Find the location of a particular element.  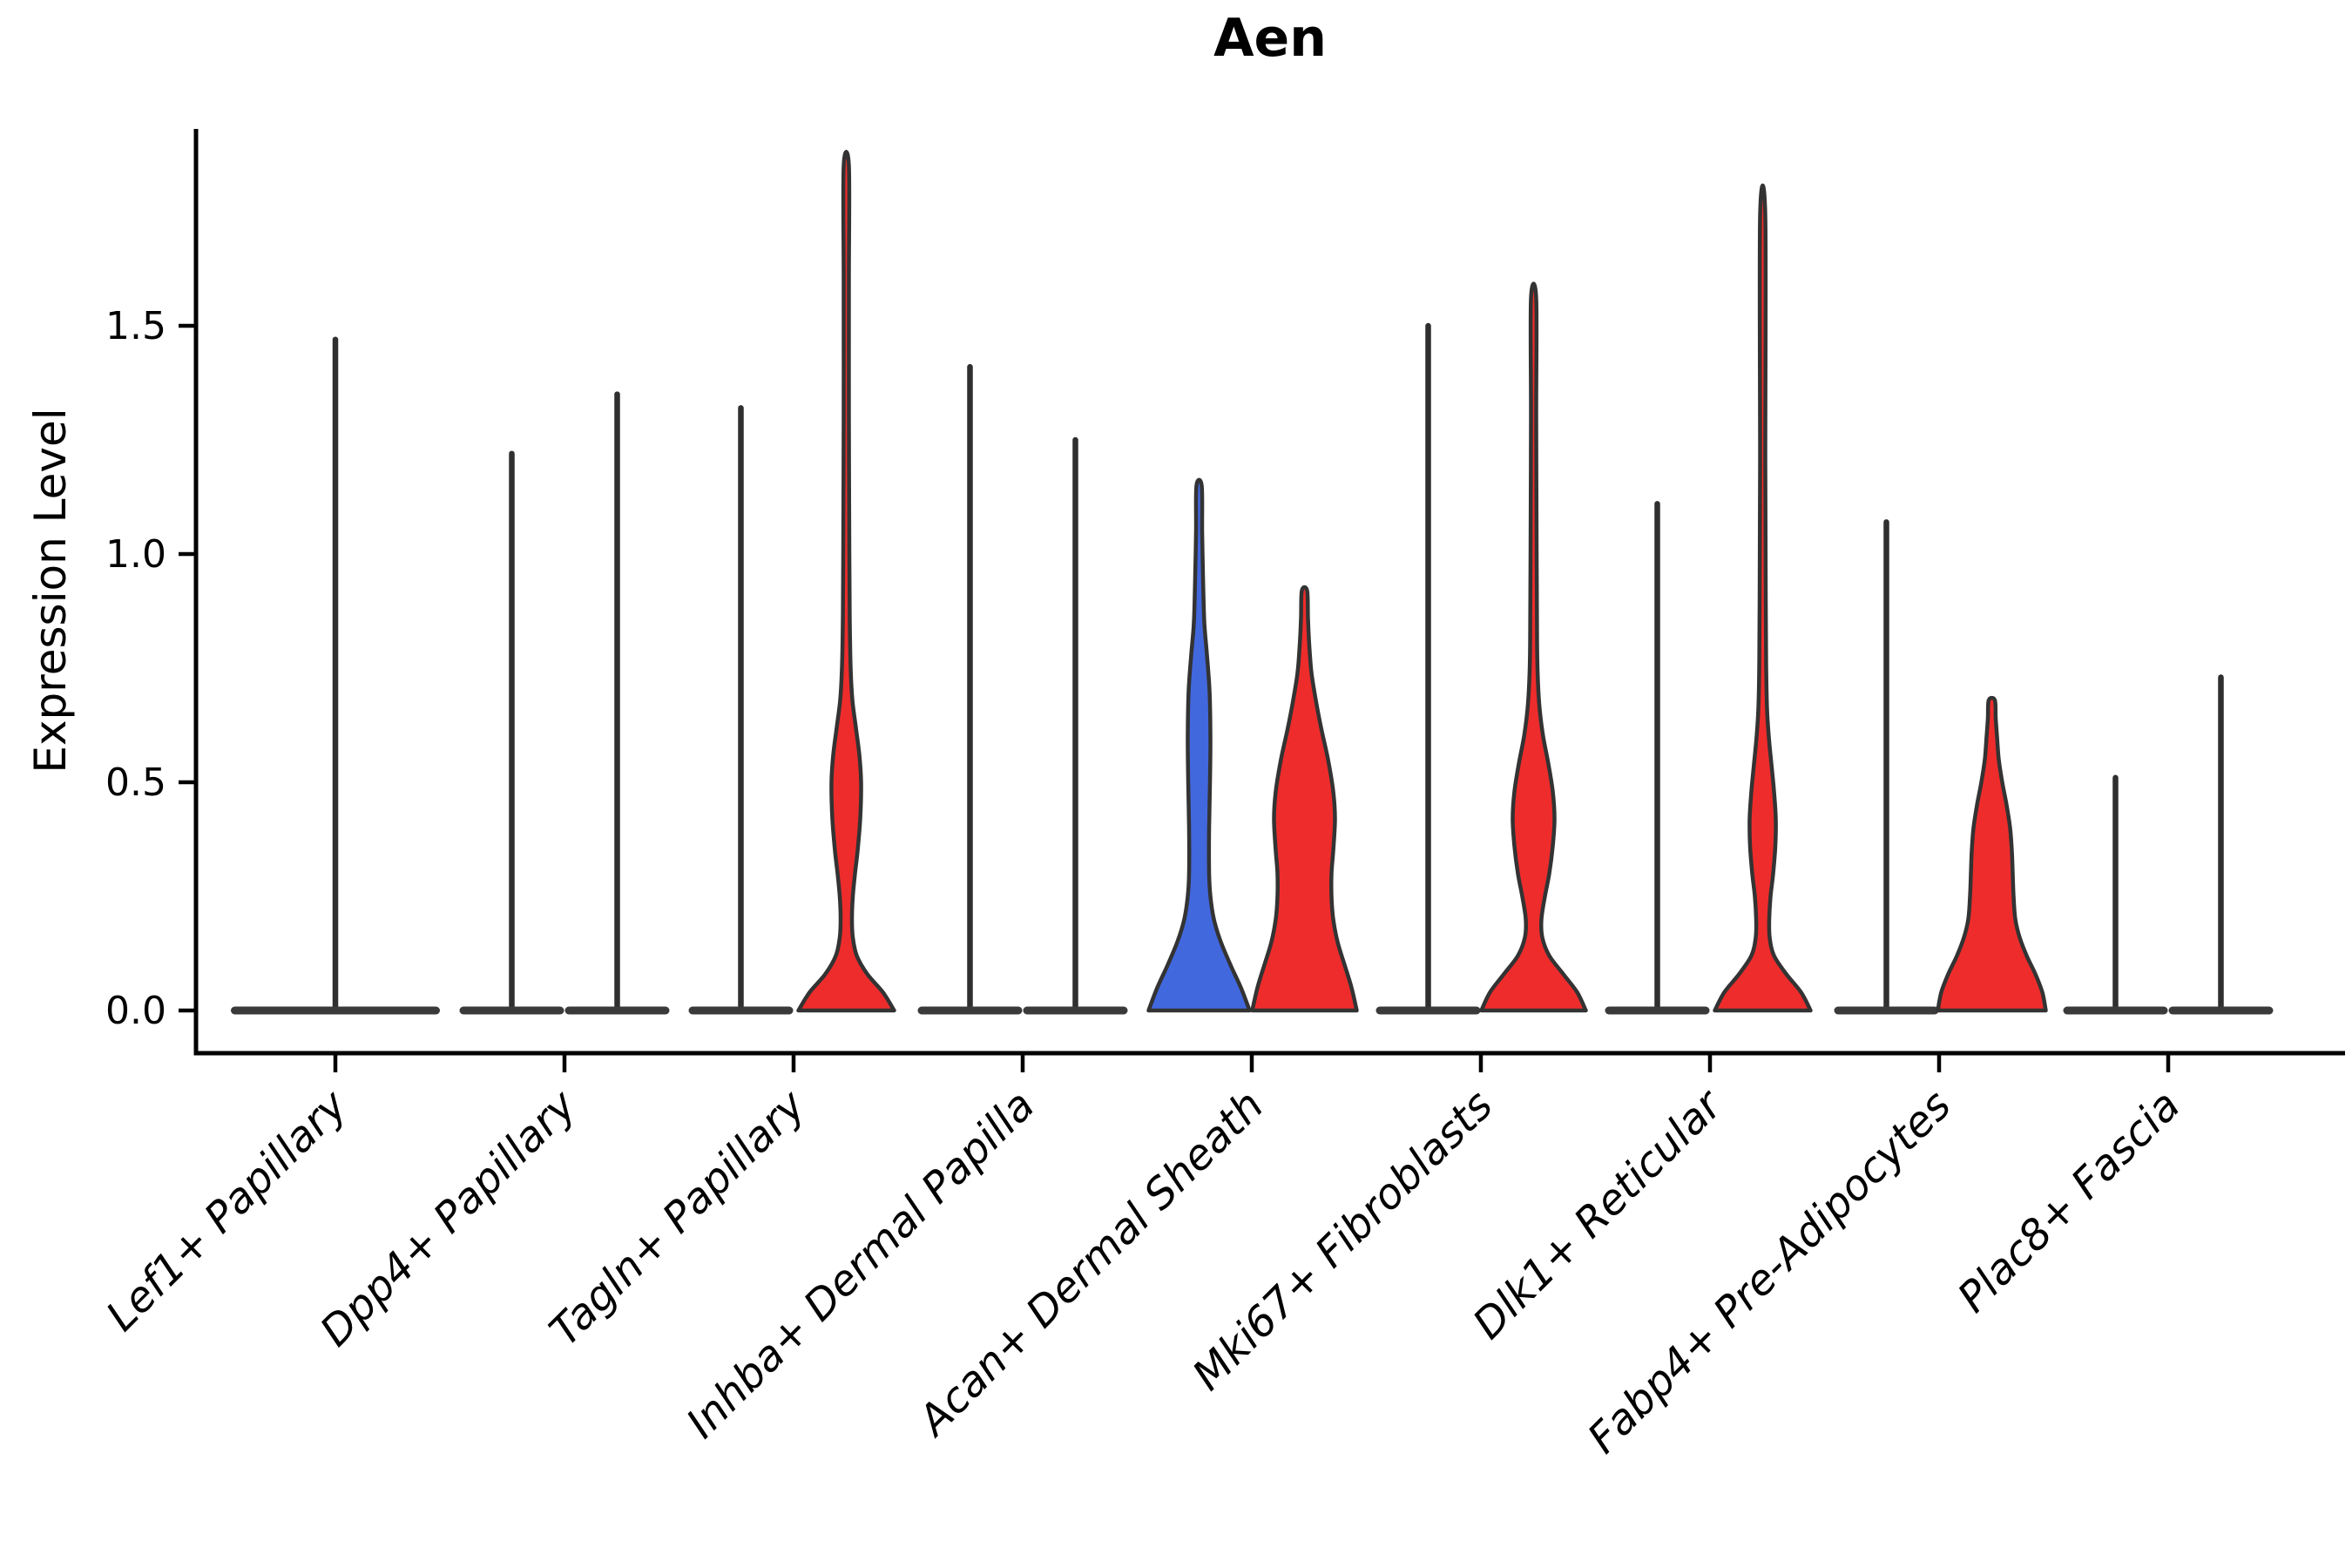

y-axis-label: Expression Level is located at coordinates (50, 590).